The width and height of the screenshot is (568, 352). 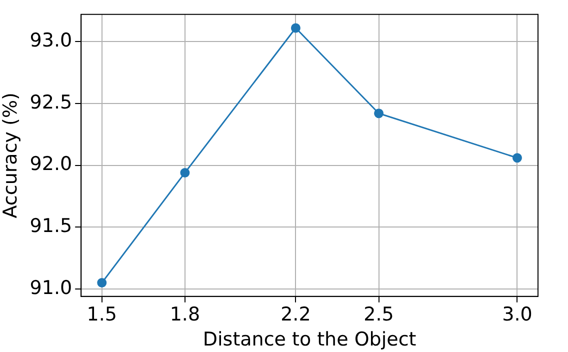 What do you see at coordinates (51, 41) in the screenshot?
I see `y-tick-label: 93.0` at bounding box center [51, 41].